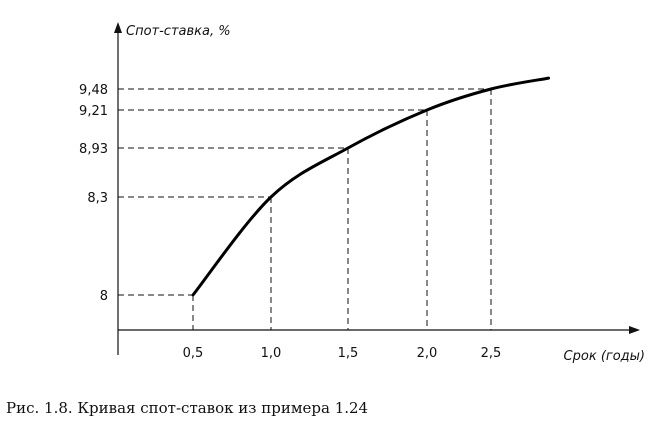 The width and height of the screenshot is (659, 432). I want to click on x-tick-labels: 0,5 1,0 1,5 2,0 2,5, so click(342, 353).